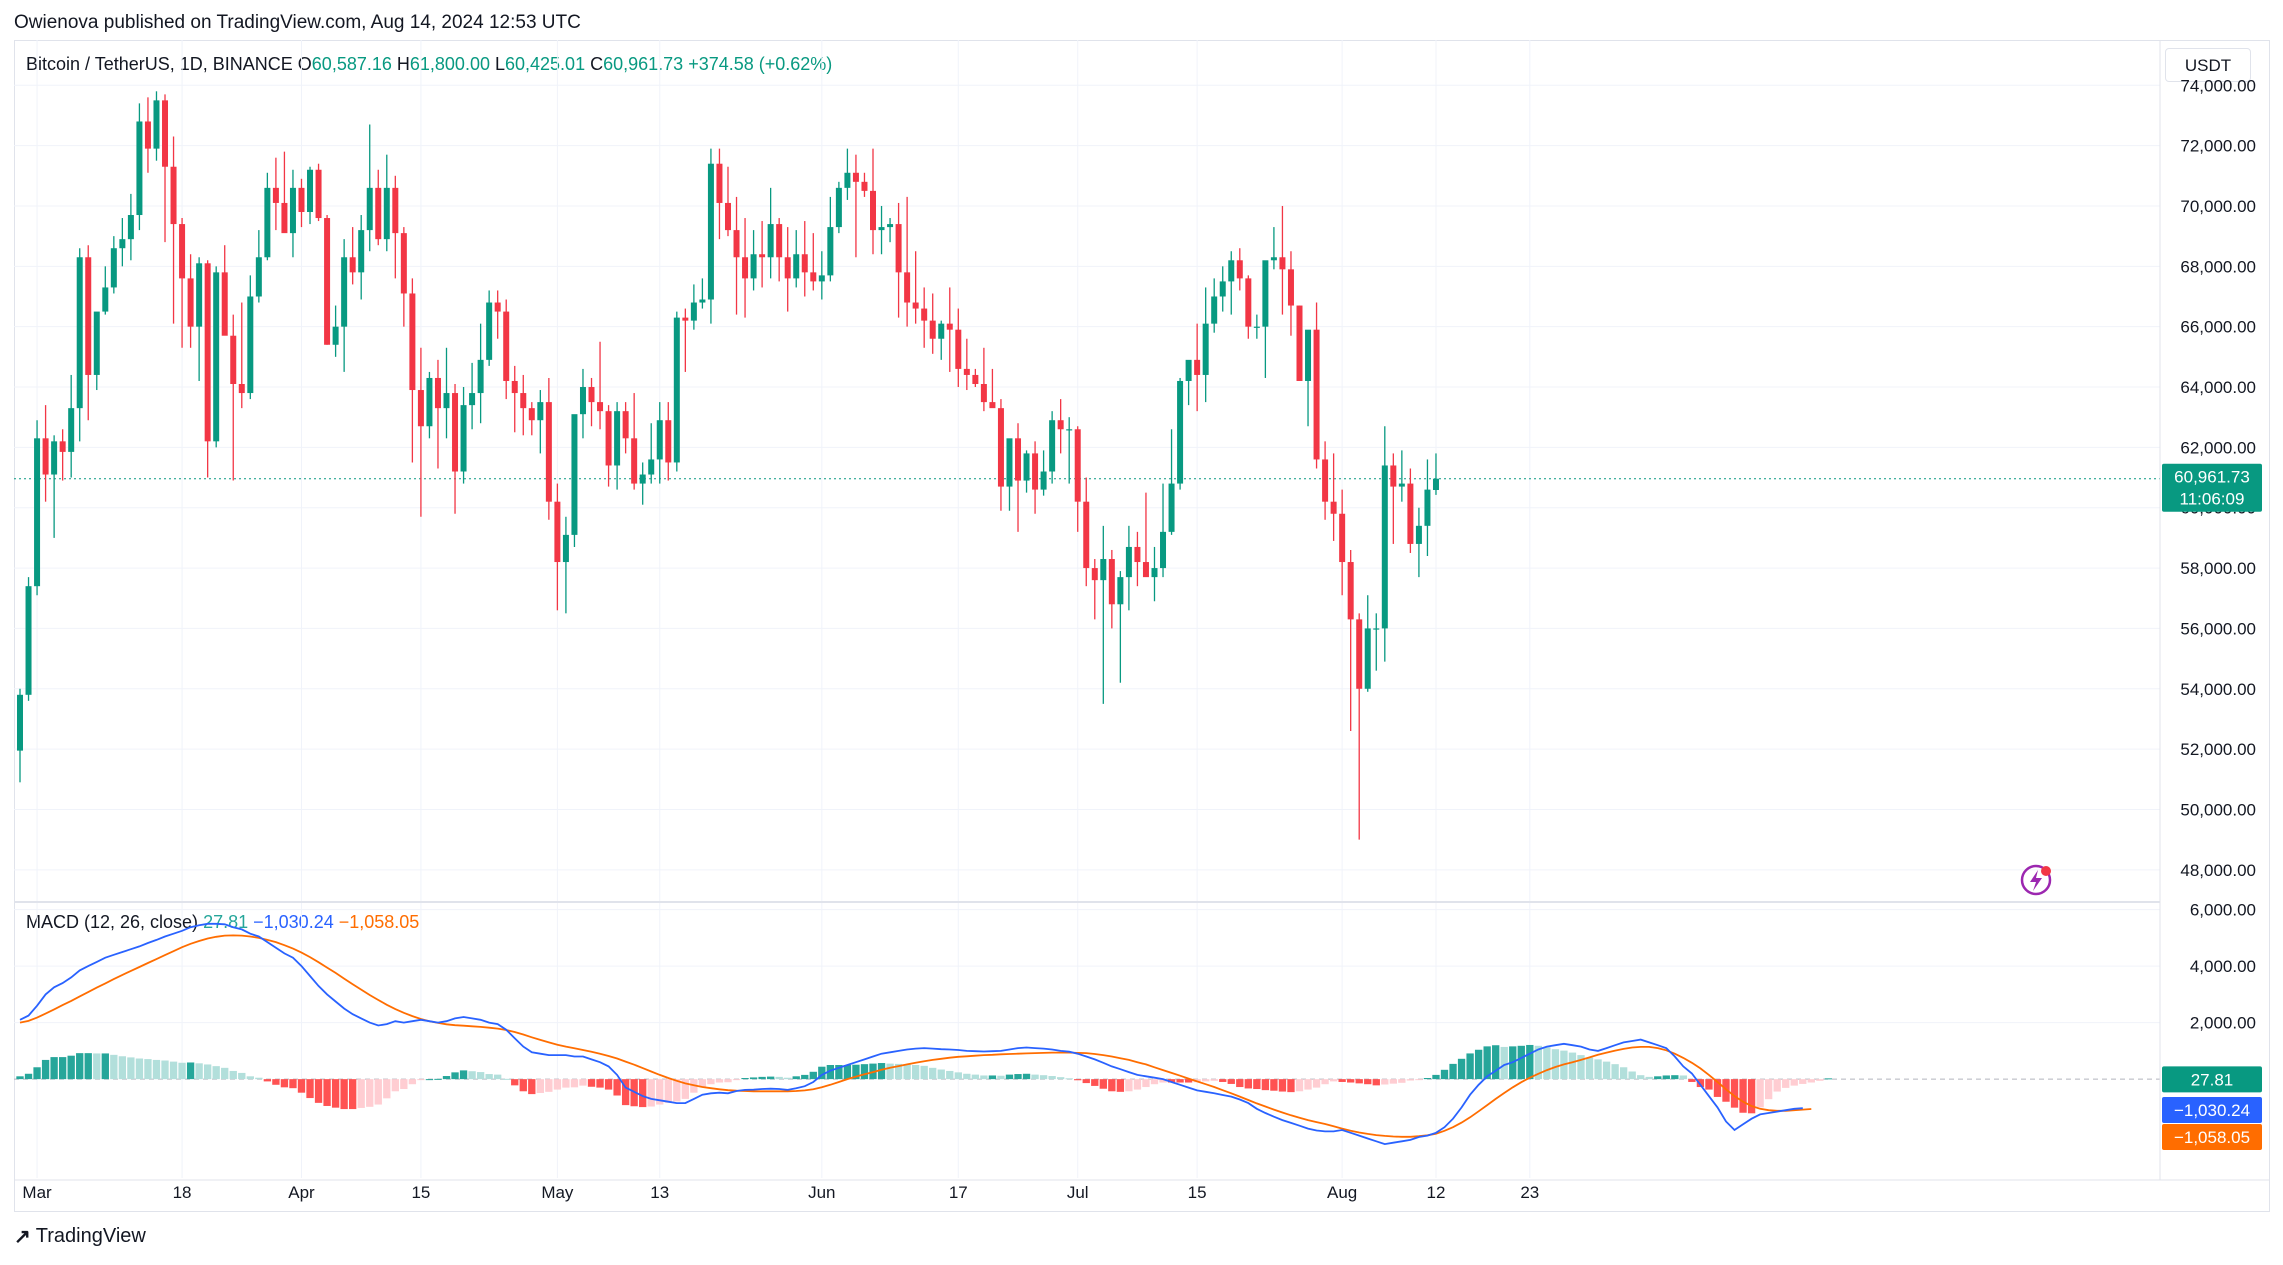 The width and height of the screenshot is (2283, 1265). What do you see at coordinates (2218, 809) in the screenshot?
I see `price-tick-label: 50,000.00` at bounding box center [2218, 809].